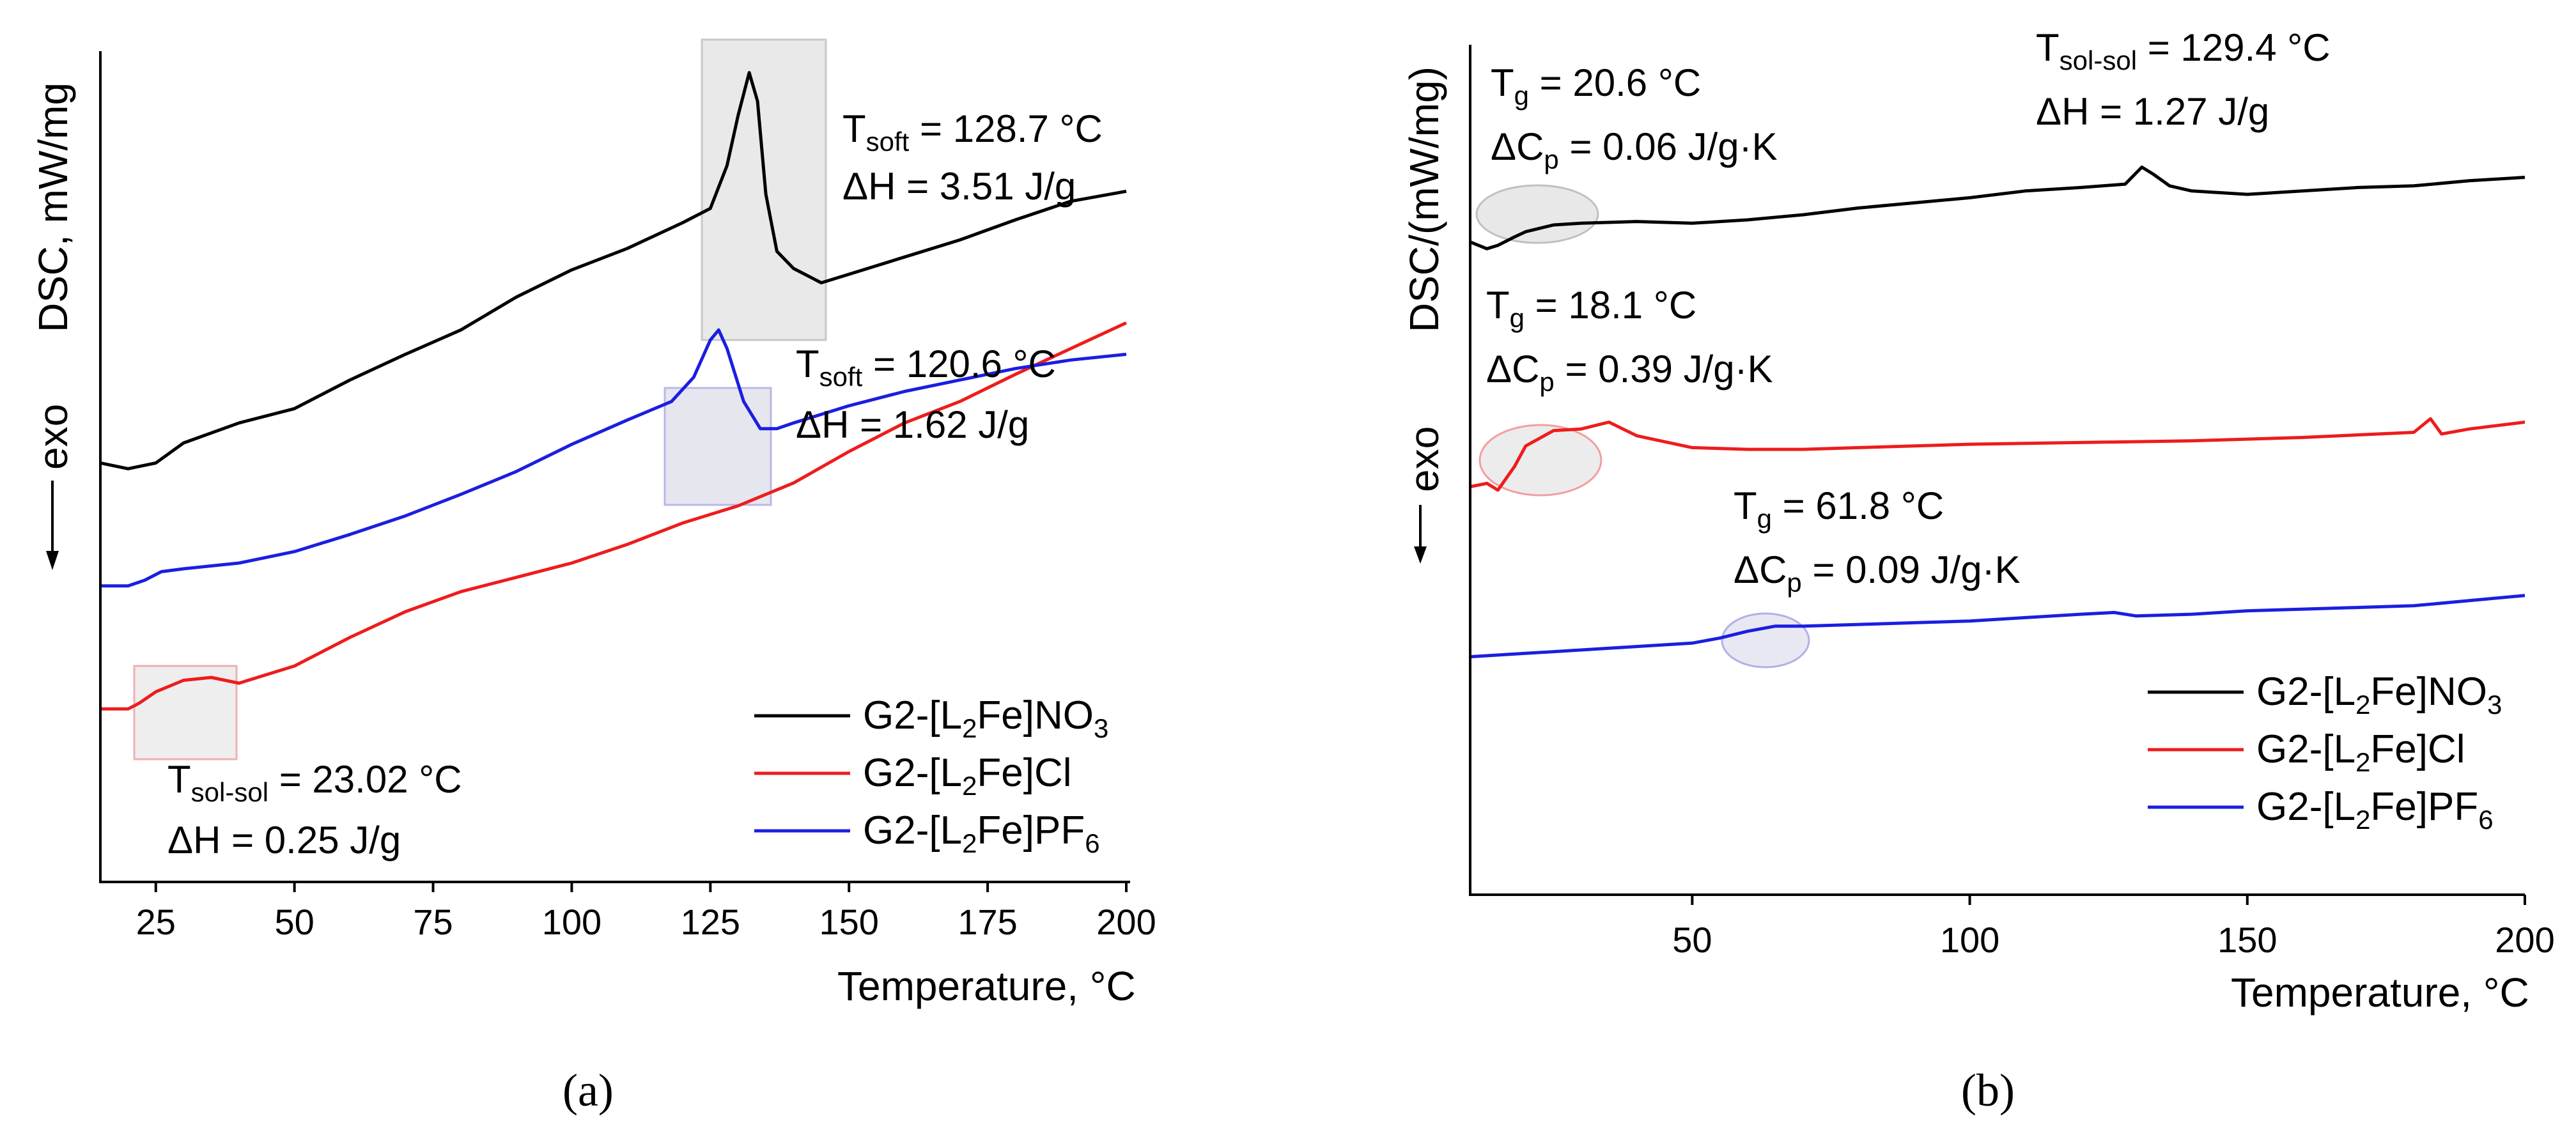 The width and height of the screenshot is (2576, 1128). What do you see at coordinates (53, 207) in the screenshot?
I see `y-axis-label-a: DSC, mW/mg` at bounding box center [53, 207].